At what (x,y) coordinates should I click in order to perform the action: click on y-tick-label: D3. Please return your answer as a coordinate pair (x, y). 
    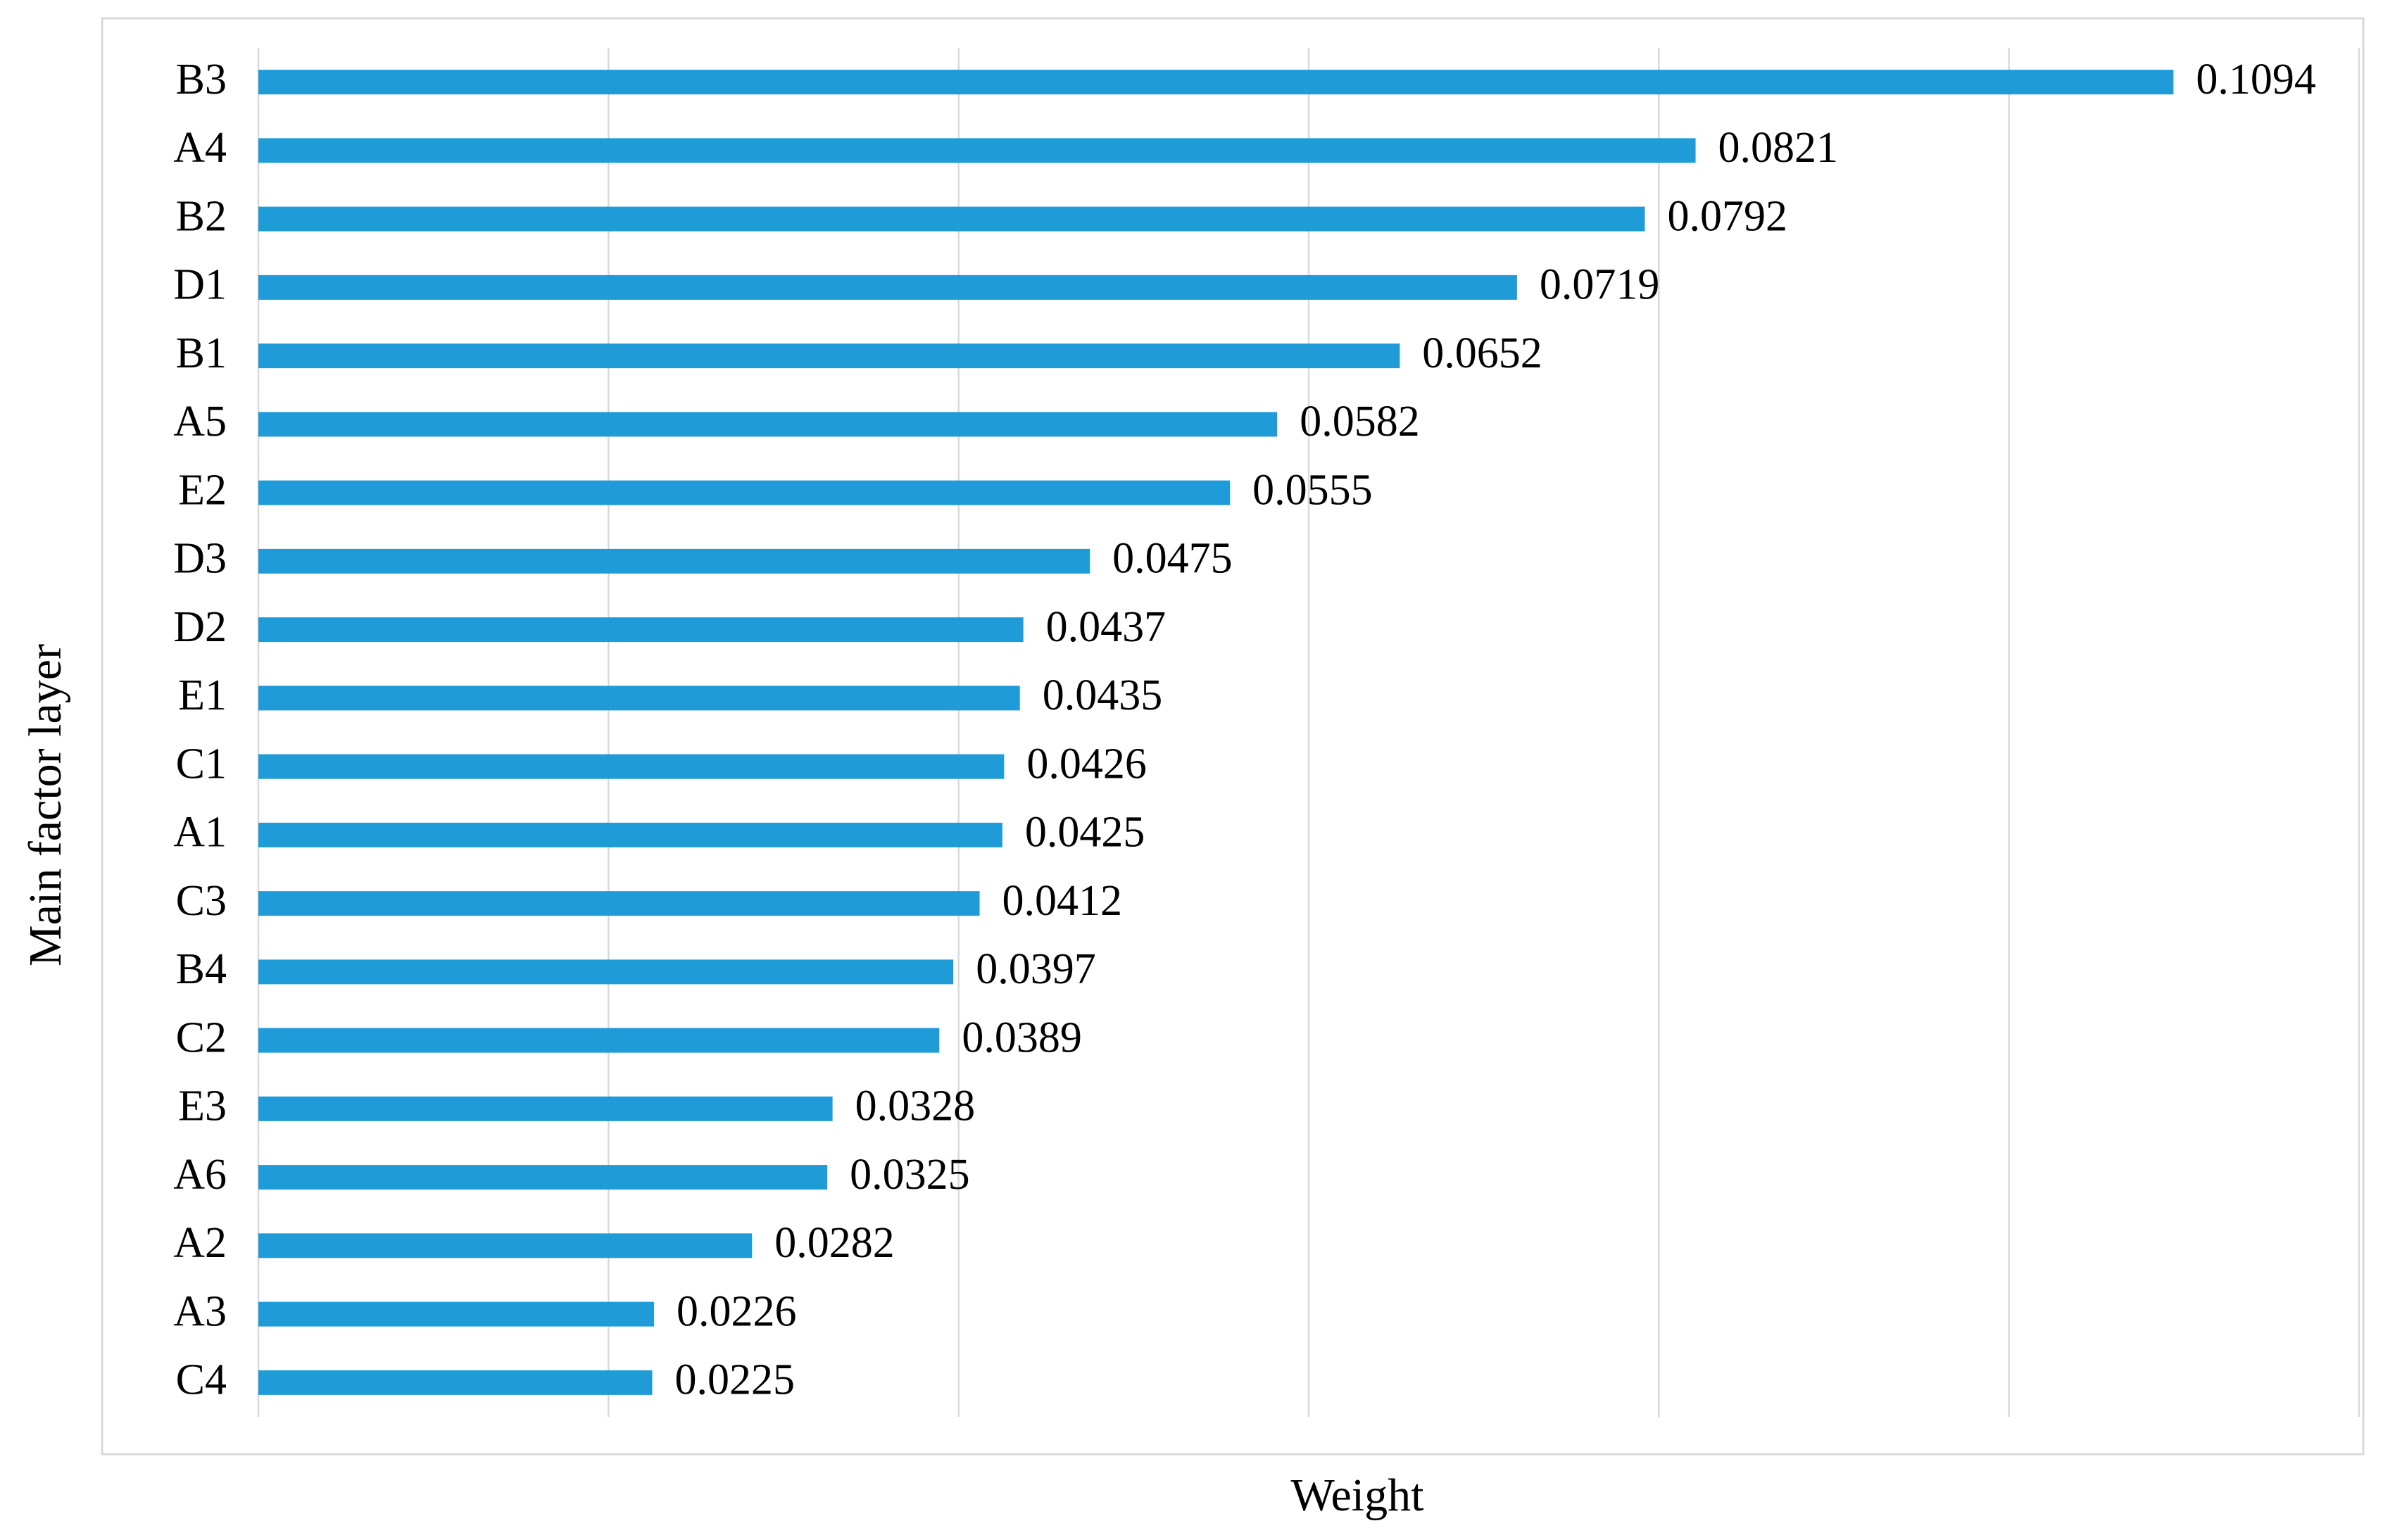
    Looking at the image, I should click on (200, 559).